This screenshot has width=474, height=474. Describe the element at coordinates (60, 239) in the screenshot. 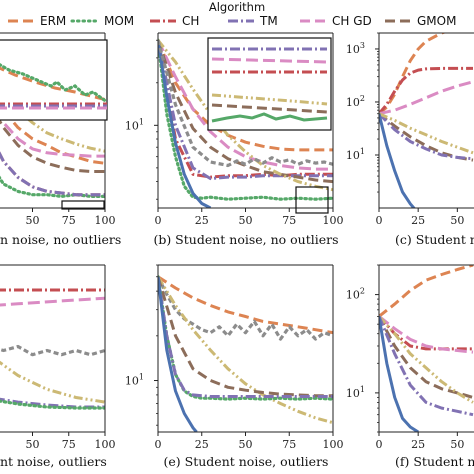

I see `panel-caption: n noise, no outliers` at that location.